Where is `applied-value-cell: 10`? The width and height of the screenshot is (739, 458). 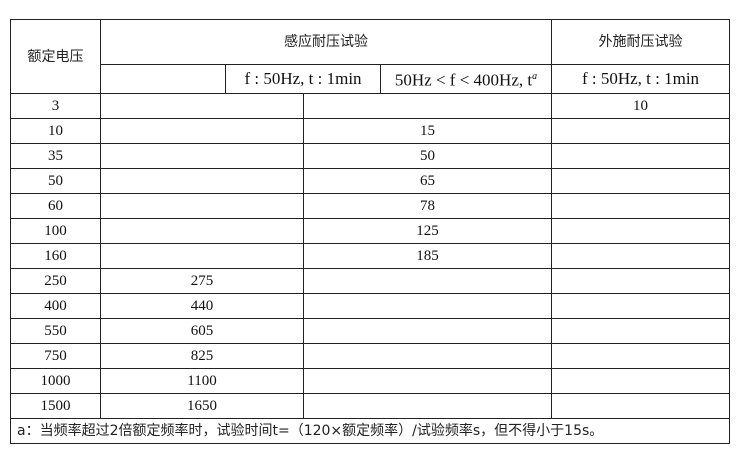
applied-value-cell: 10 is located at coordinates (640, 106).